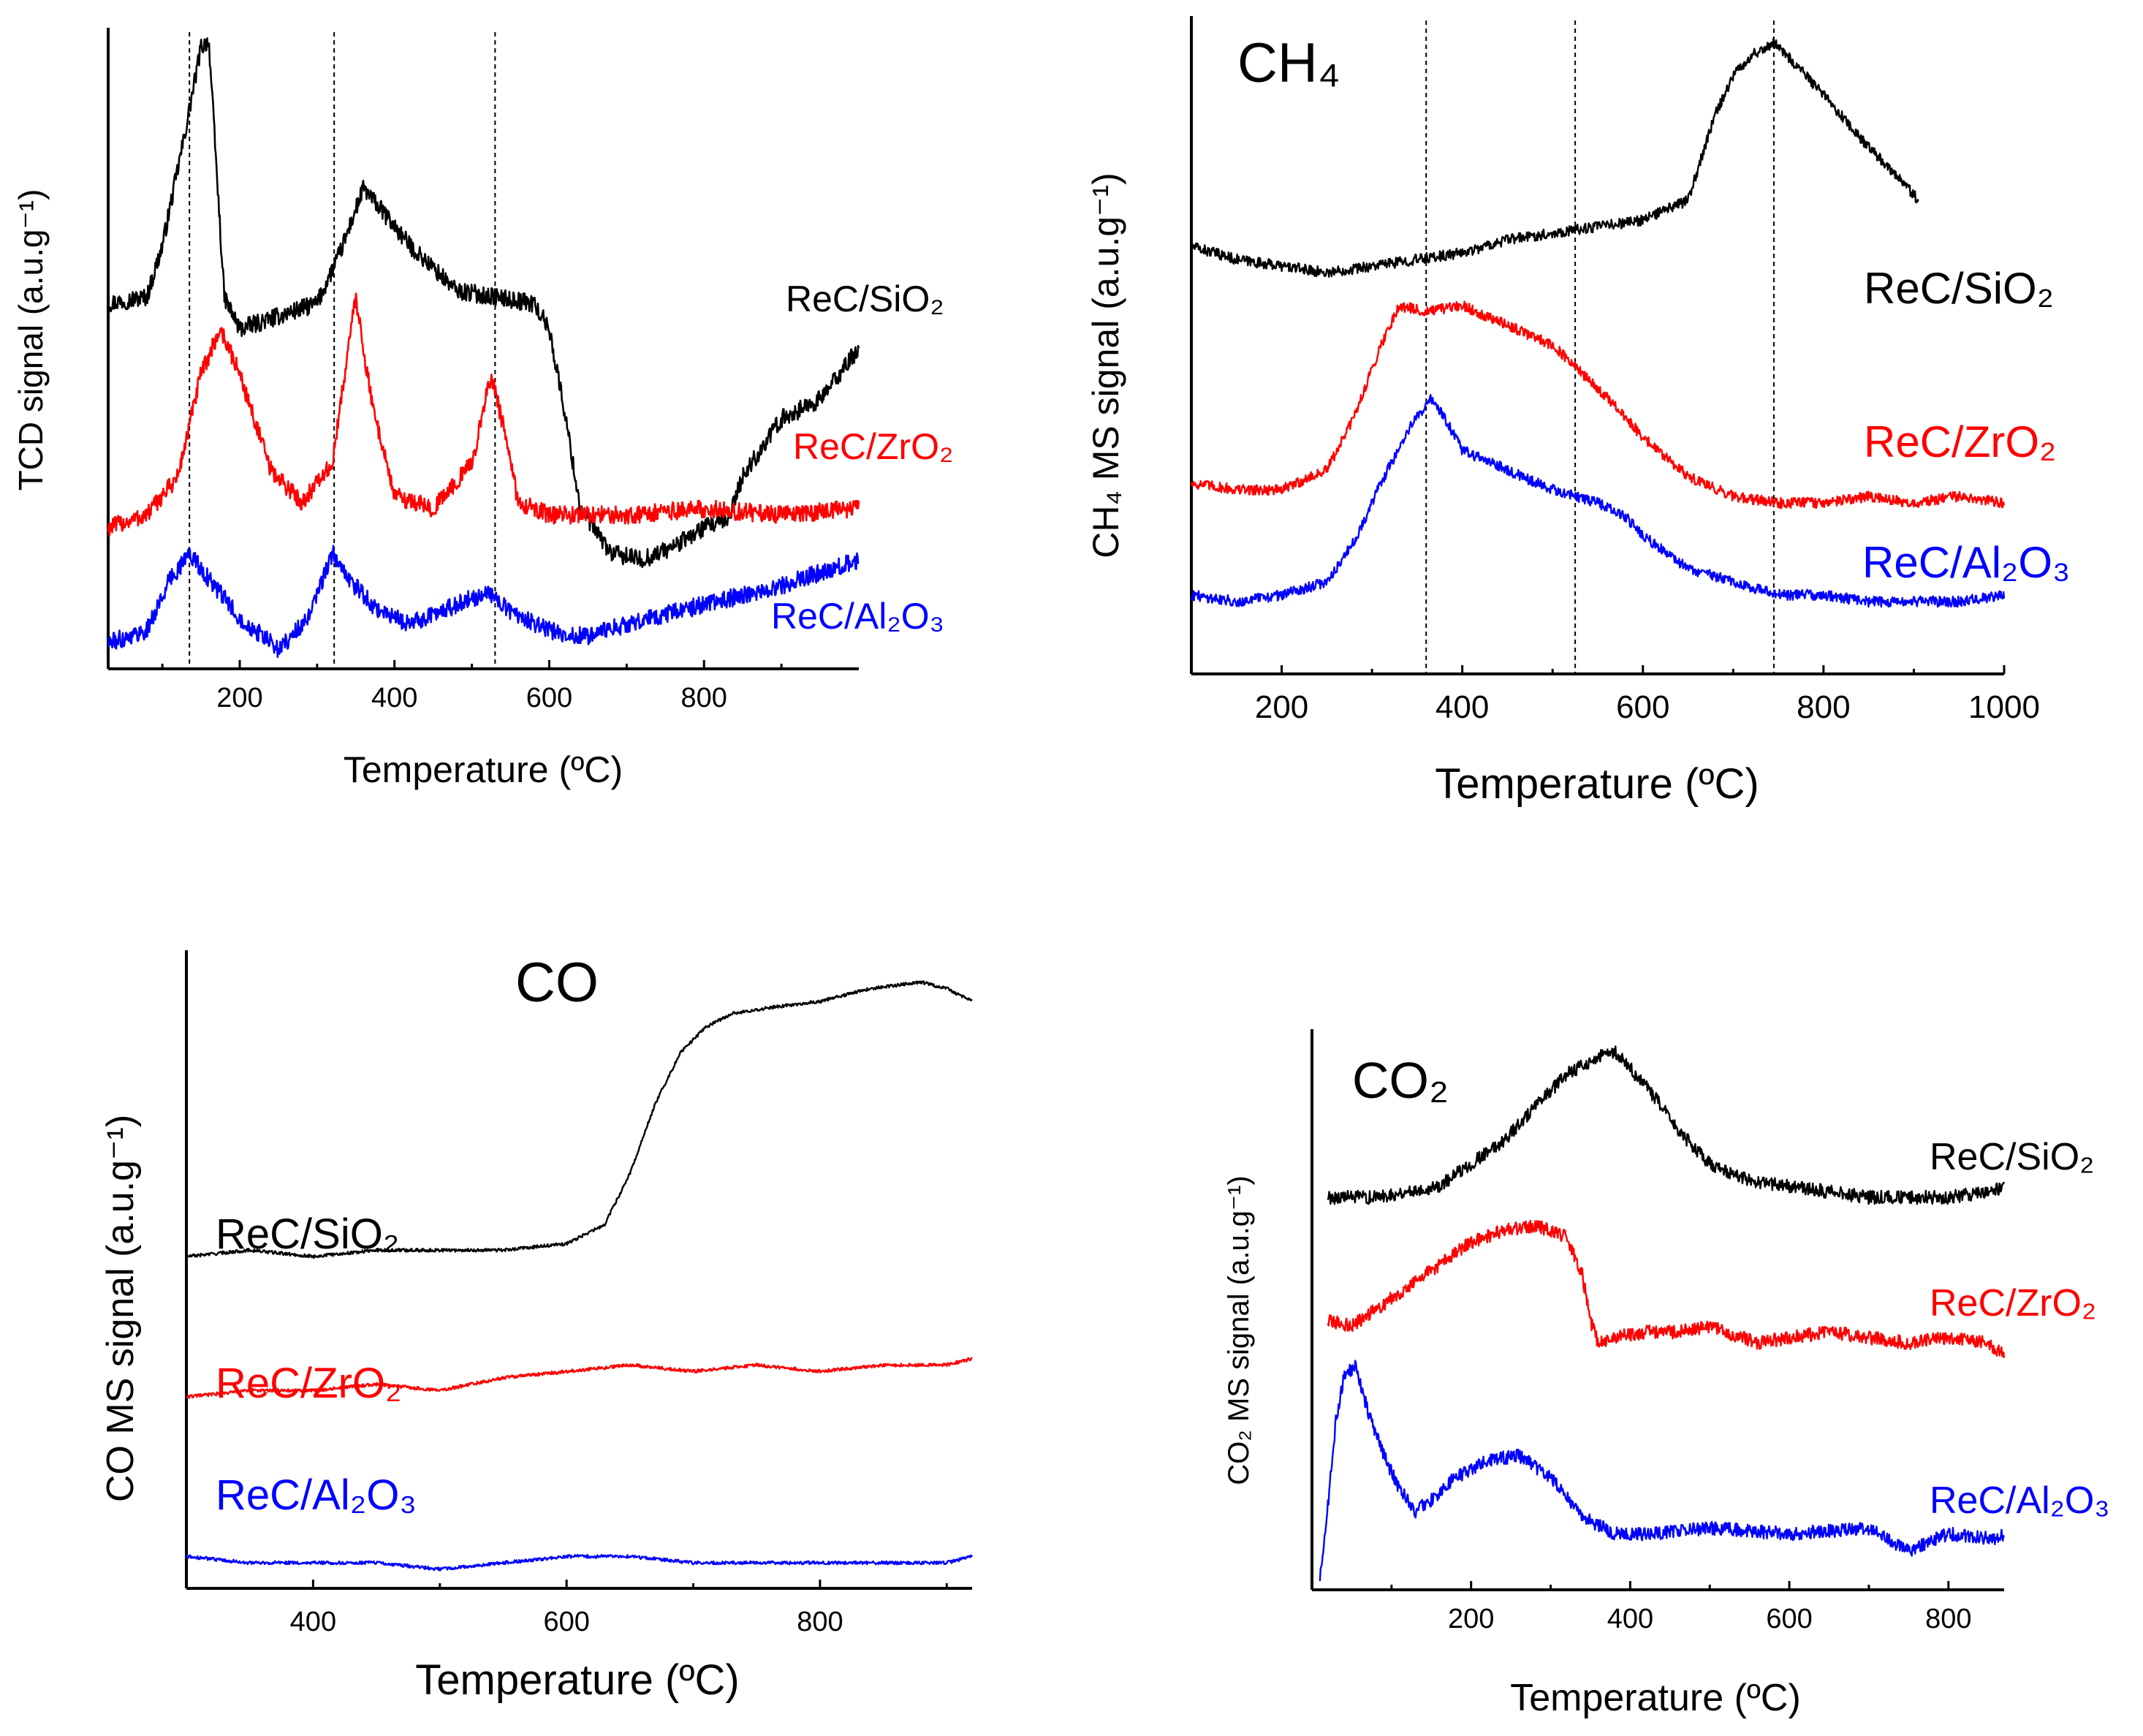 The height and width of the screenshot is (1736, 2143). I want to click on co2-x-tick-label: 800, so click(1948, 1619).